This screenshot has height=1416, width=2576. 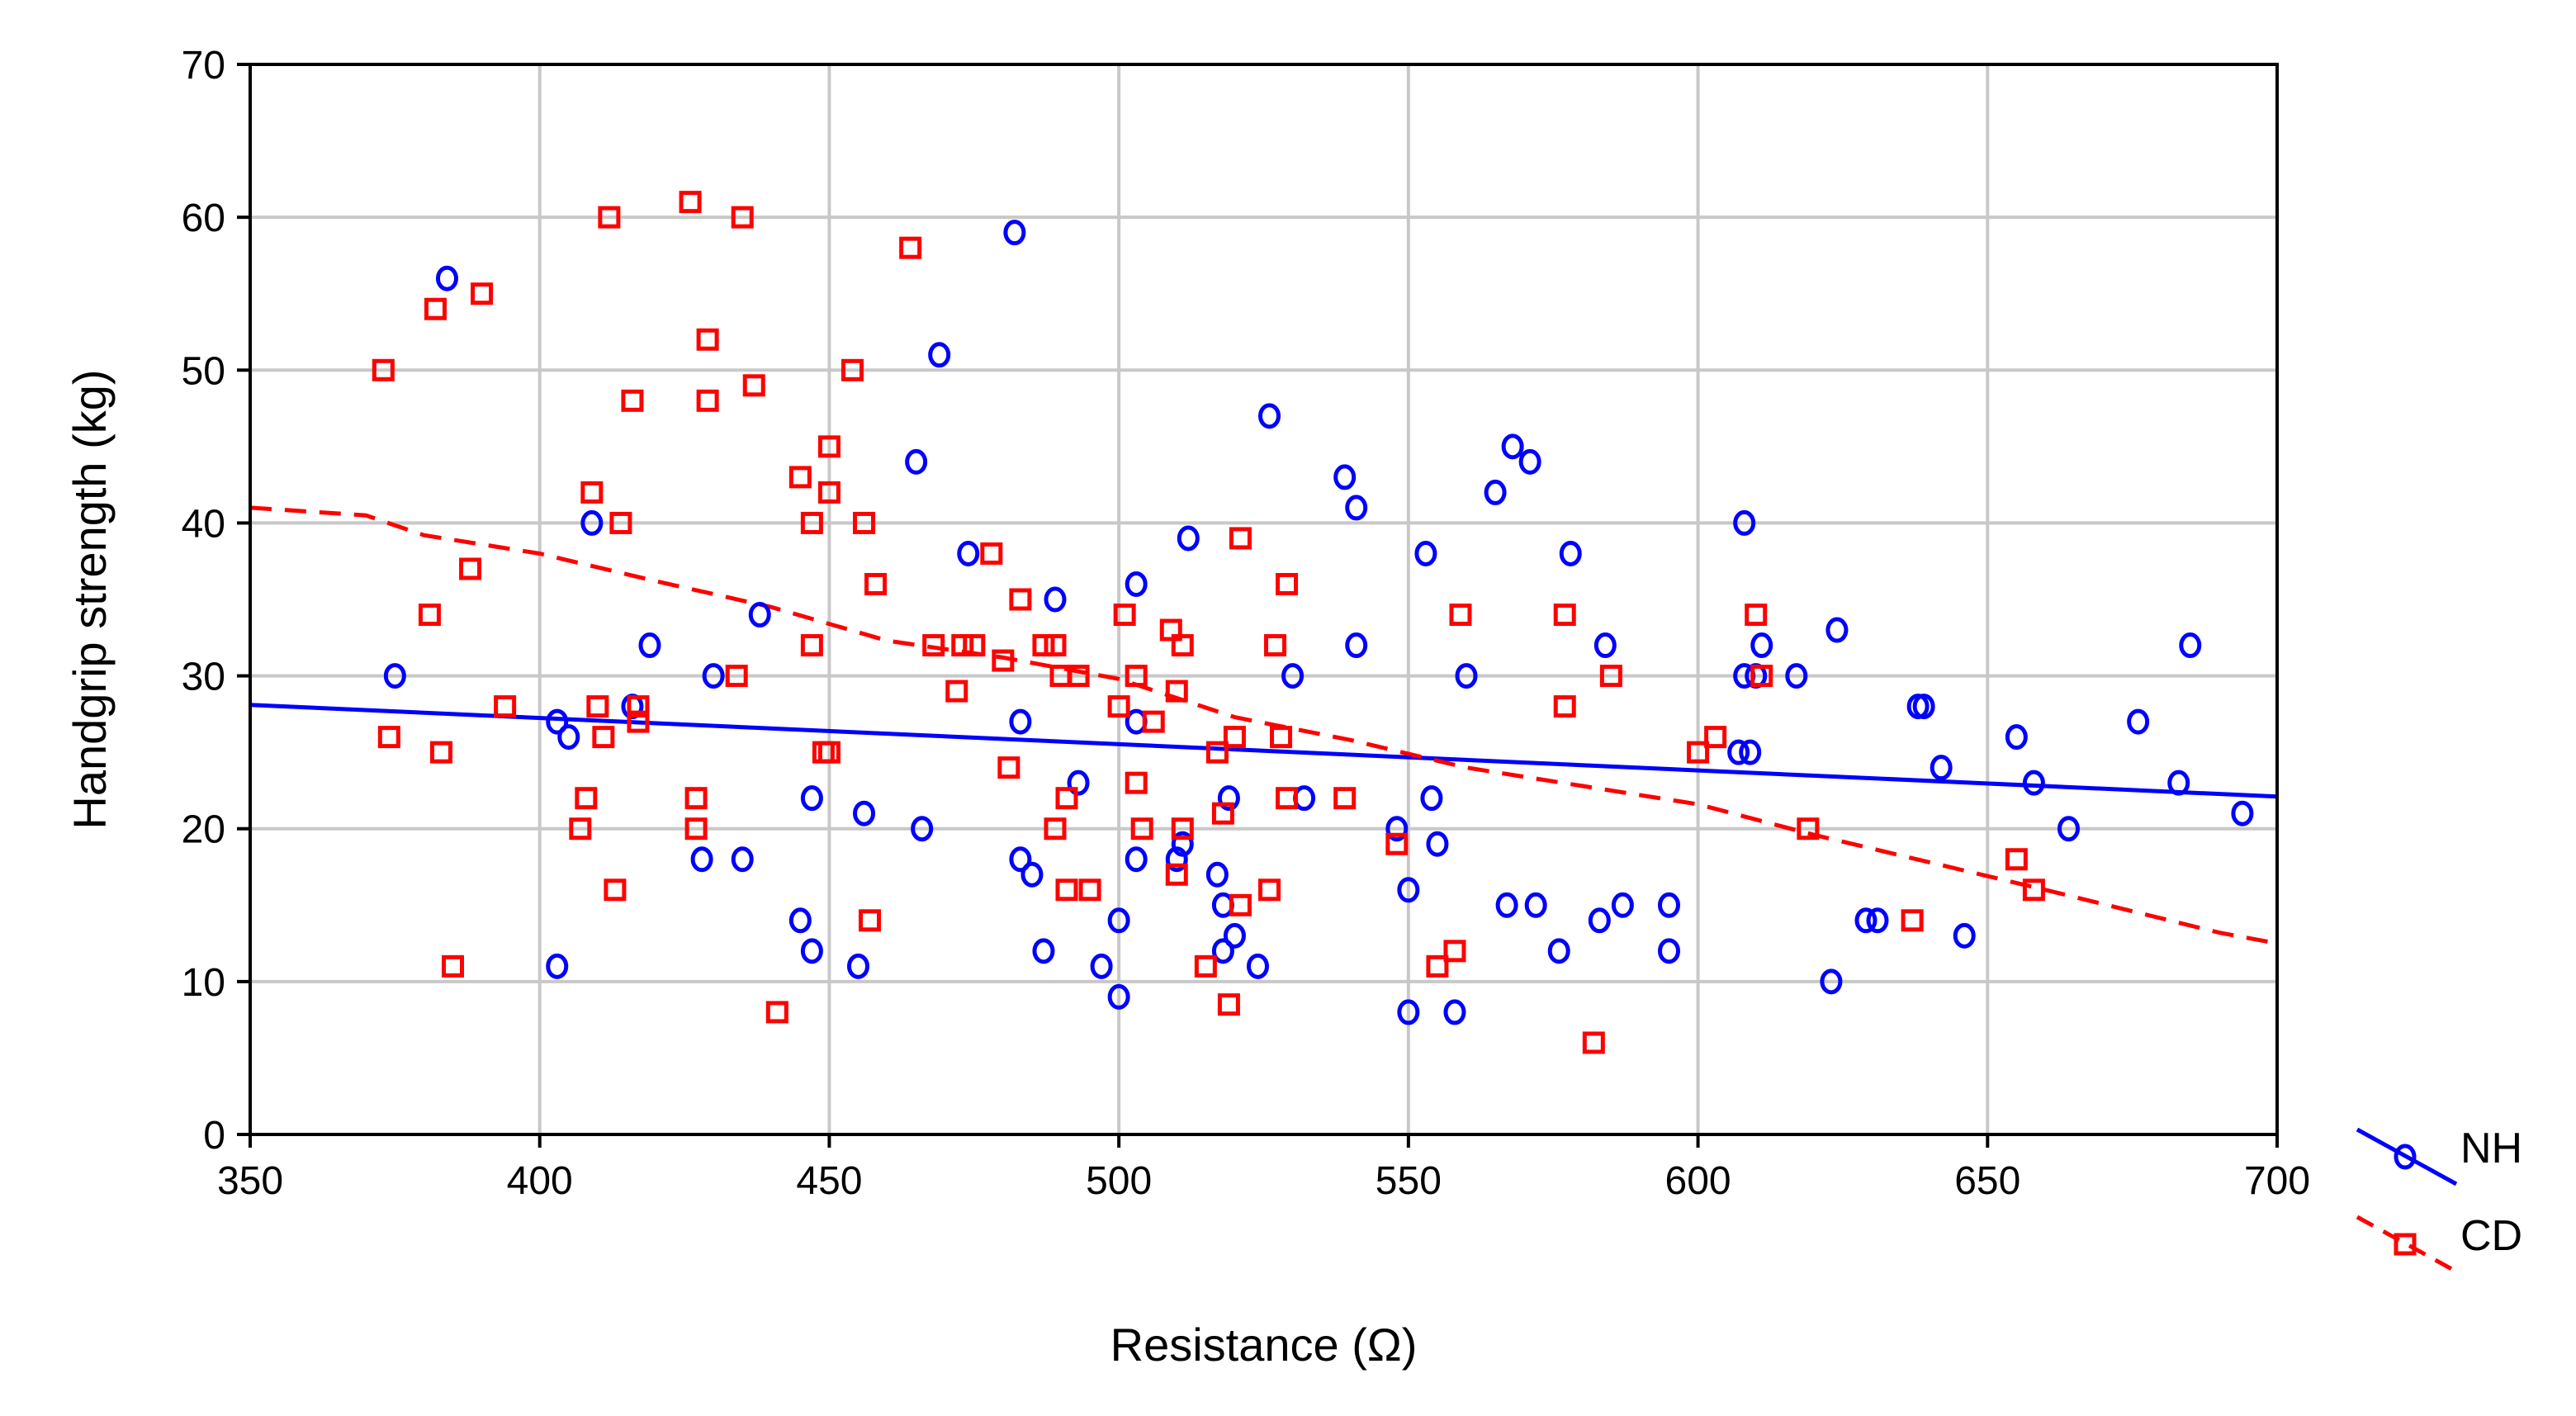 I want to click on x-tick-label: 550, so click(x=1409, y=1181).